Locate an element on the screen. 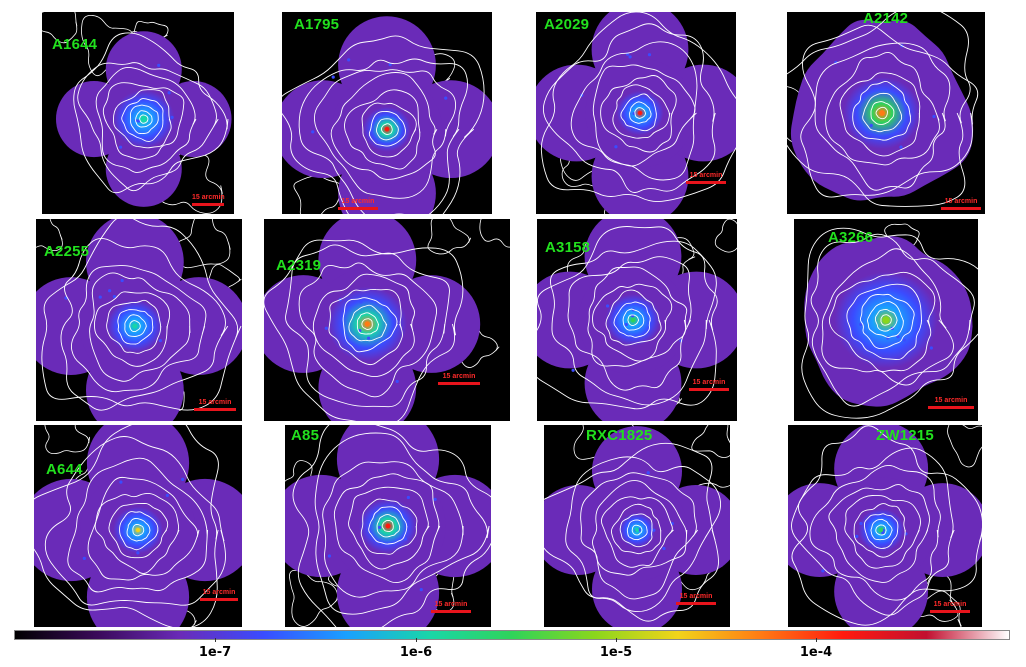  cluster-image-a1795 is located at coordinates (387, 113).